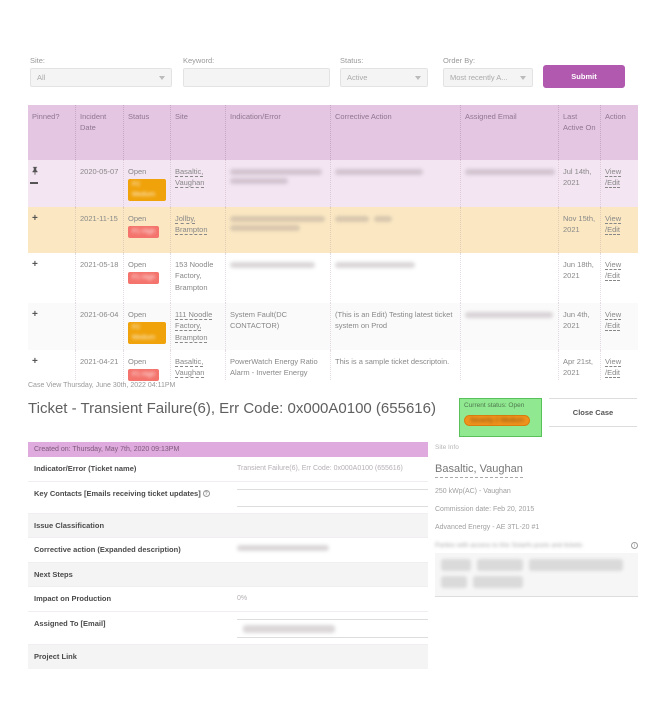  Describe the element at coordinates (256, 77) in the screenshot. I see `keyword-input` at that location.